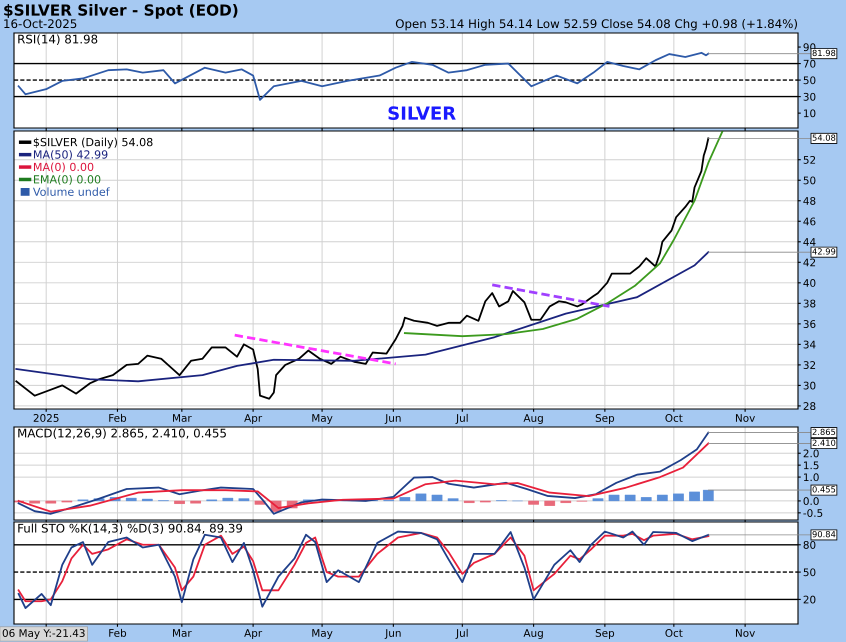 The width and height of the screenshot is (846, 642). I want to click on legend-label: EMA(0) 0.00, so click(67, 179).